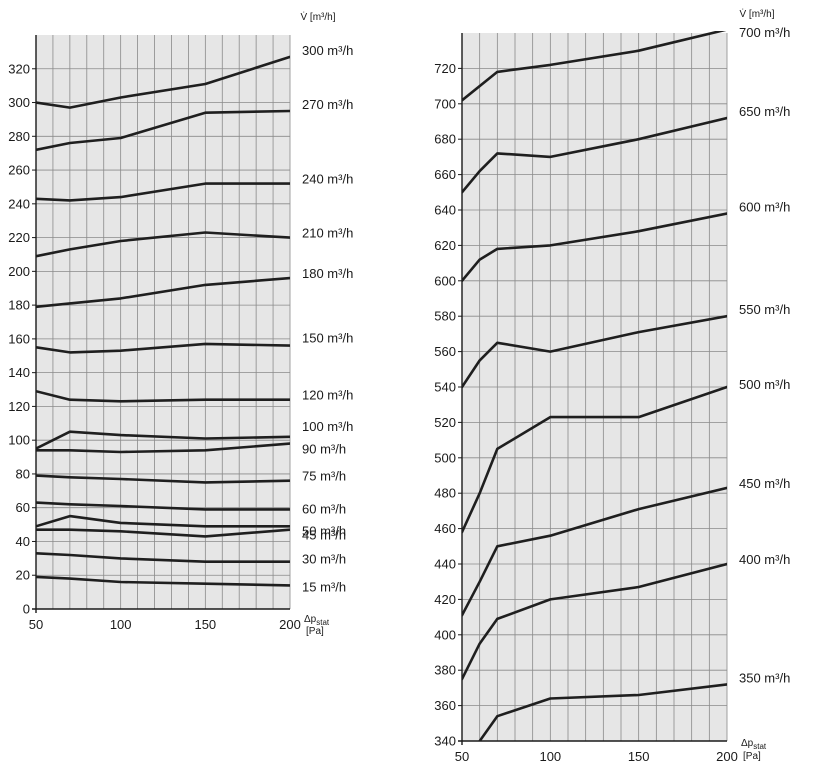  What do you see at coordinates (19, 170) in the screenshot?
I see `y-tick-label: 260` at bounding box center [19, 170].